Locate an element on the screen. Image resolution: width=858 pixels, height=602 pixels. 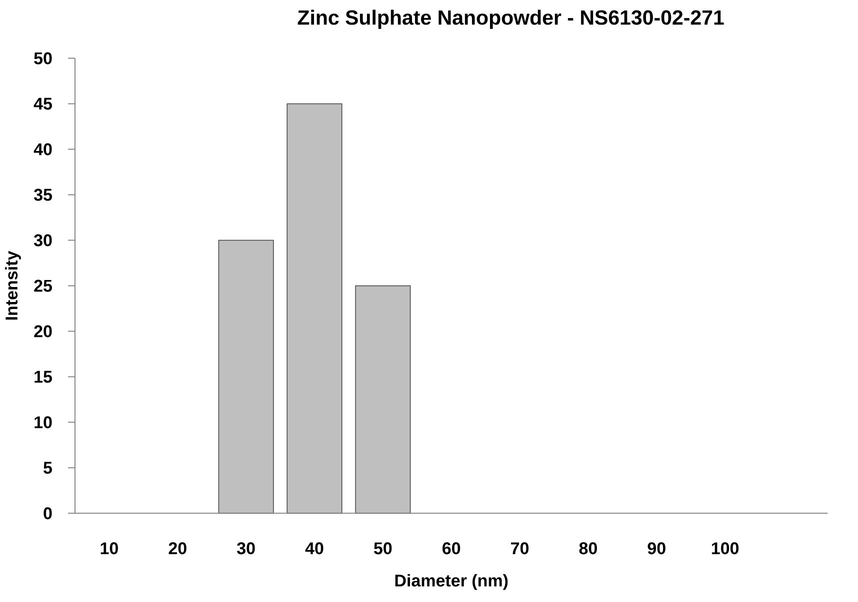
y-axis-title: Intensity is located at coordinates (13, 285).